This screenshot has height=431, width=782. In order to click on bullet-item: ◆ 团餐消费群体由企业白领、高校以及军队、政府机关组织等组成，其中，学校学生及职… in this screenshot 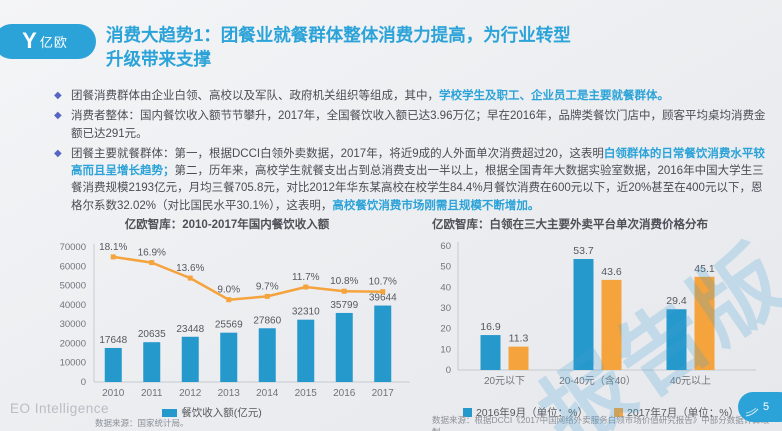, I will do `click(412, 96)`.